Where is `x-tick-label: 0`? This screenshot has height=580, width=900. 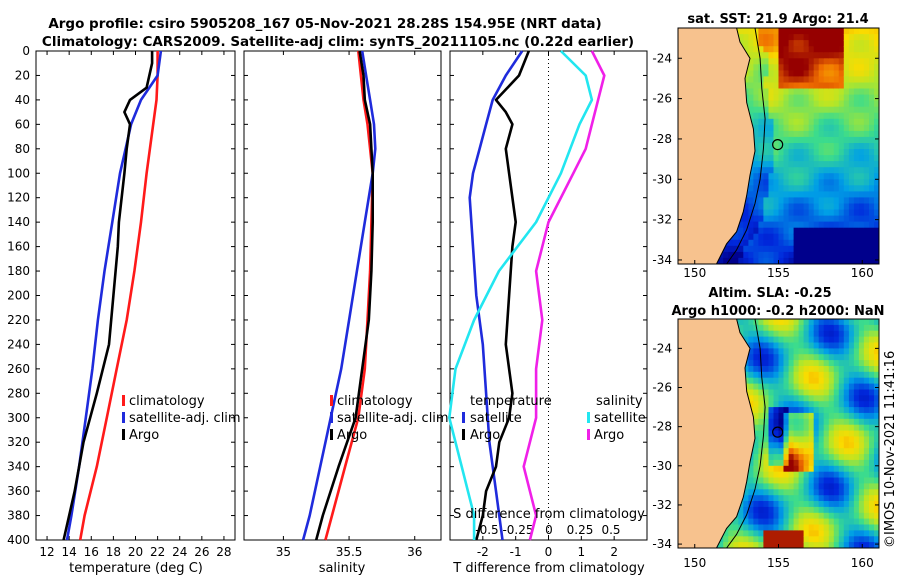 x-tick-label: 0 is located at coordinates (549, 552).